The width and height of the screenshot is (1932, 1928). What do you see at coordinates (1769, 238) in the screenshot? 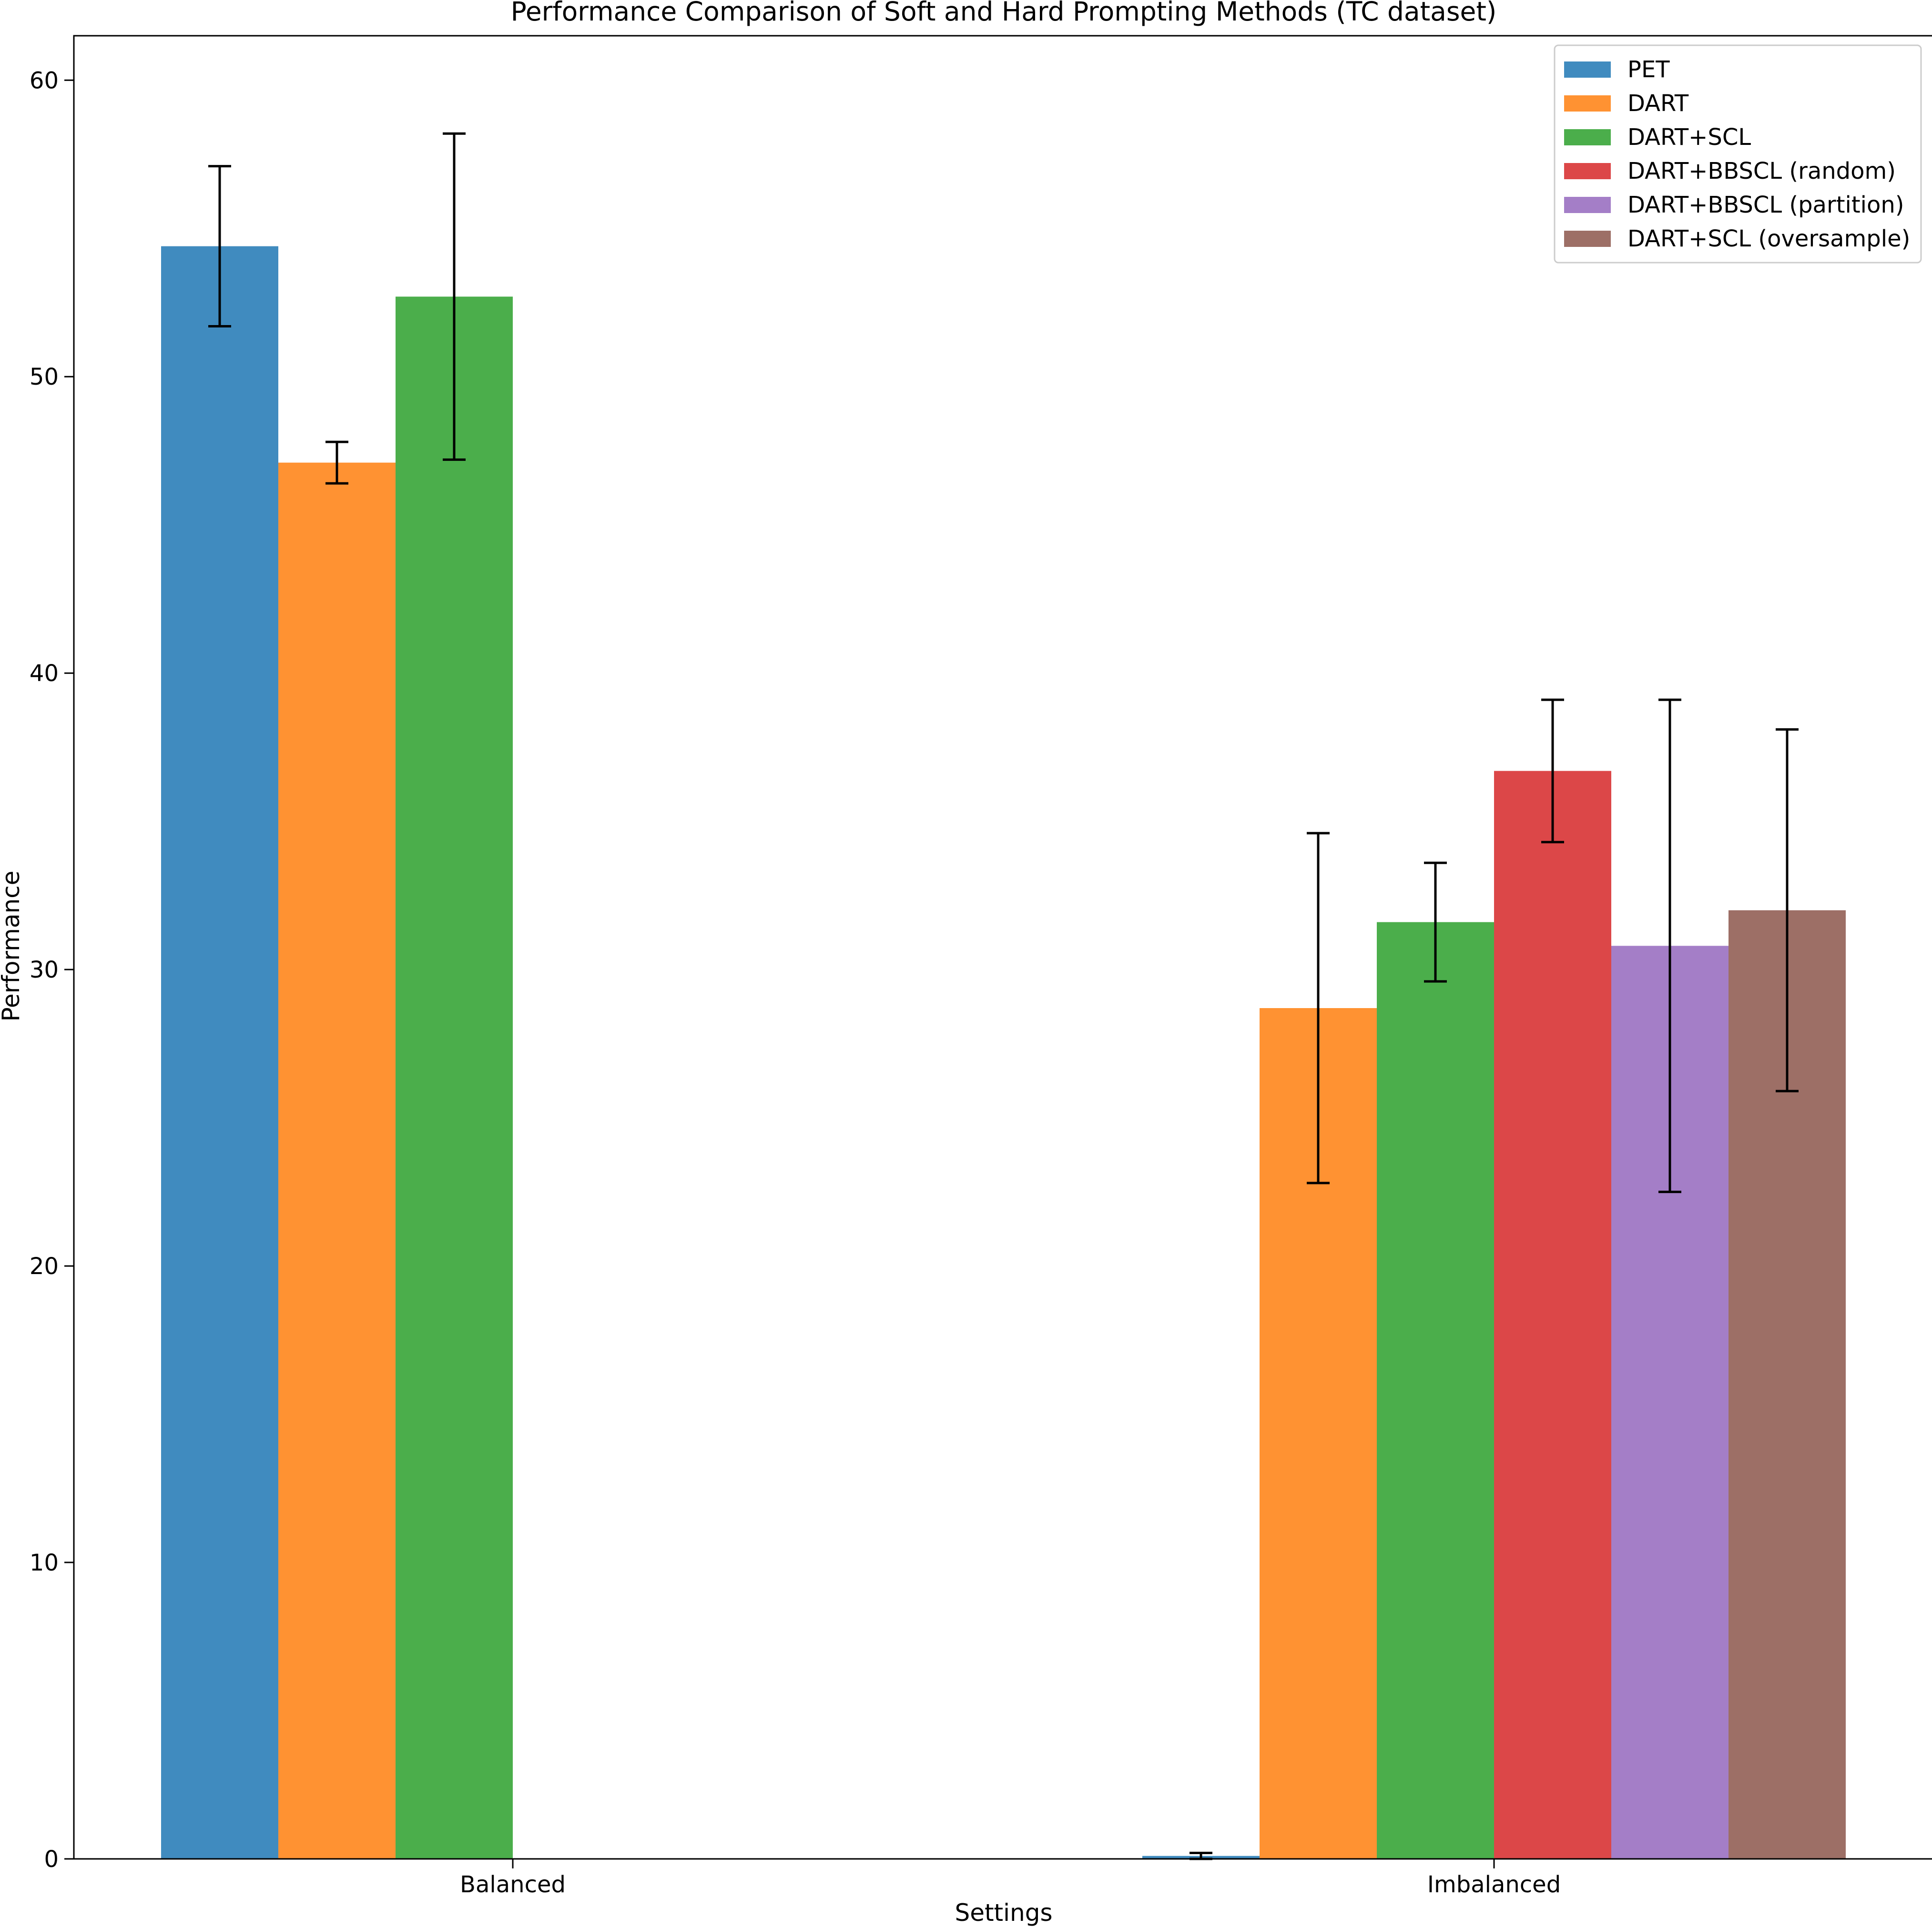
I see `legend-label-dart-scl-oversample: DART+SCL (oversample)` at bounding box center [1769, 238].